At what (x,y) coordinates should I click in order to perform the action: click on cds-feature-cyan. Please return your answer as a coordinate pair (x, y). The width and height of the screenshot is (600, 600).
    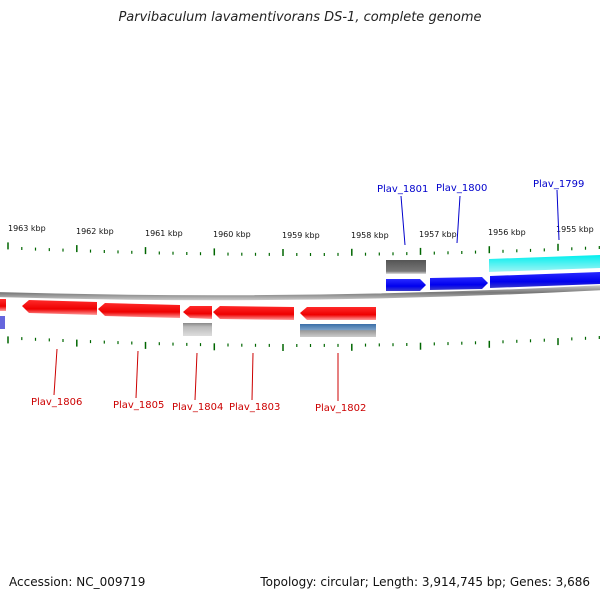
    Looking at the image, I should click on (544, 263).